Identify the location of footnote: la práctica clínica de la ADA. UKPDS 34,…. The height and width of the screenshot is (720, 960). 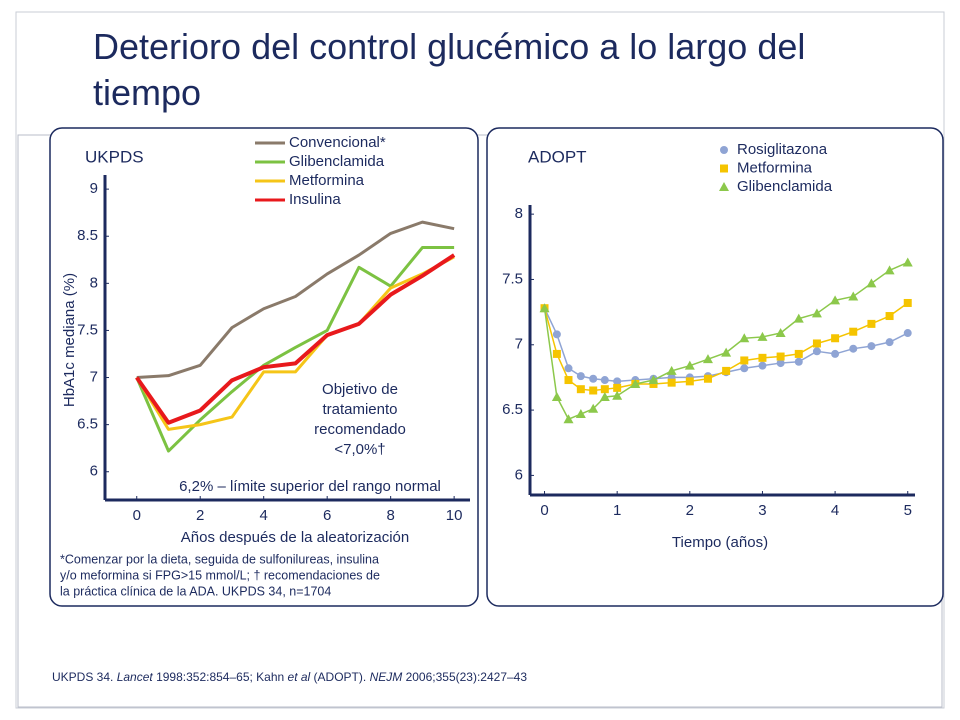
(195, 591).